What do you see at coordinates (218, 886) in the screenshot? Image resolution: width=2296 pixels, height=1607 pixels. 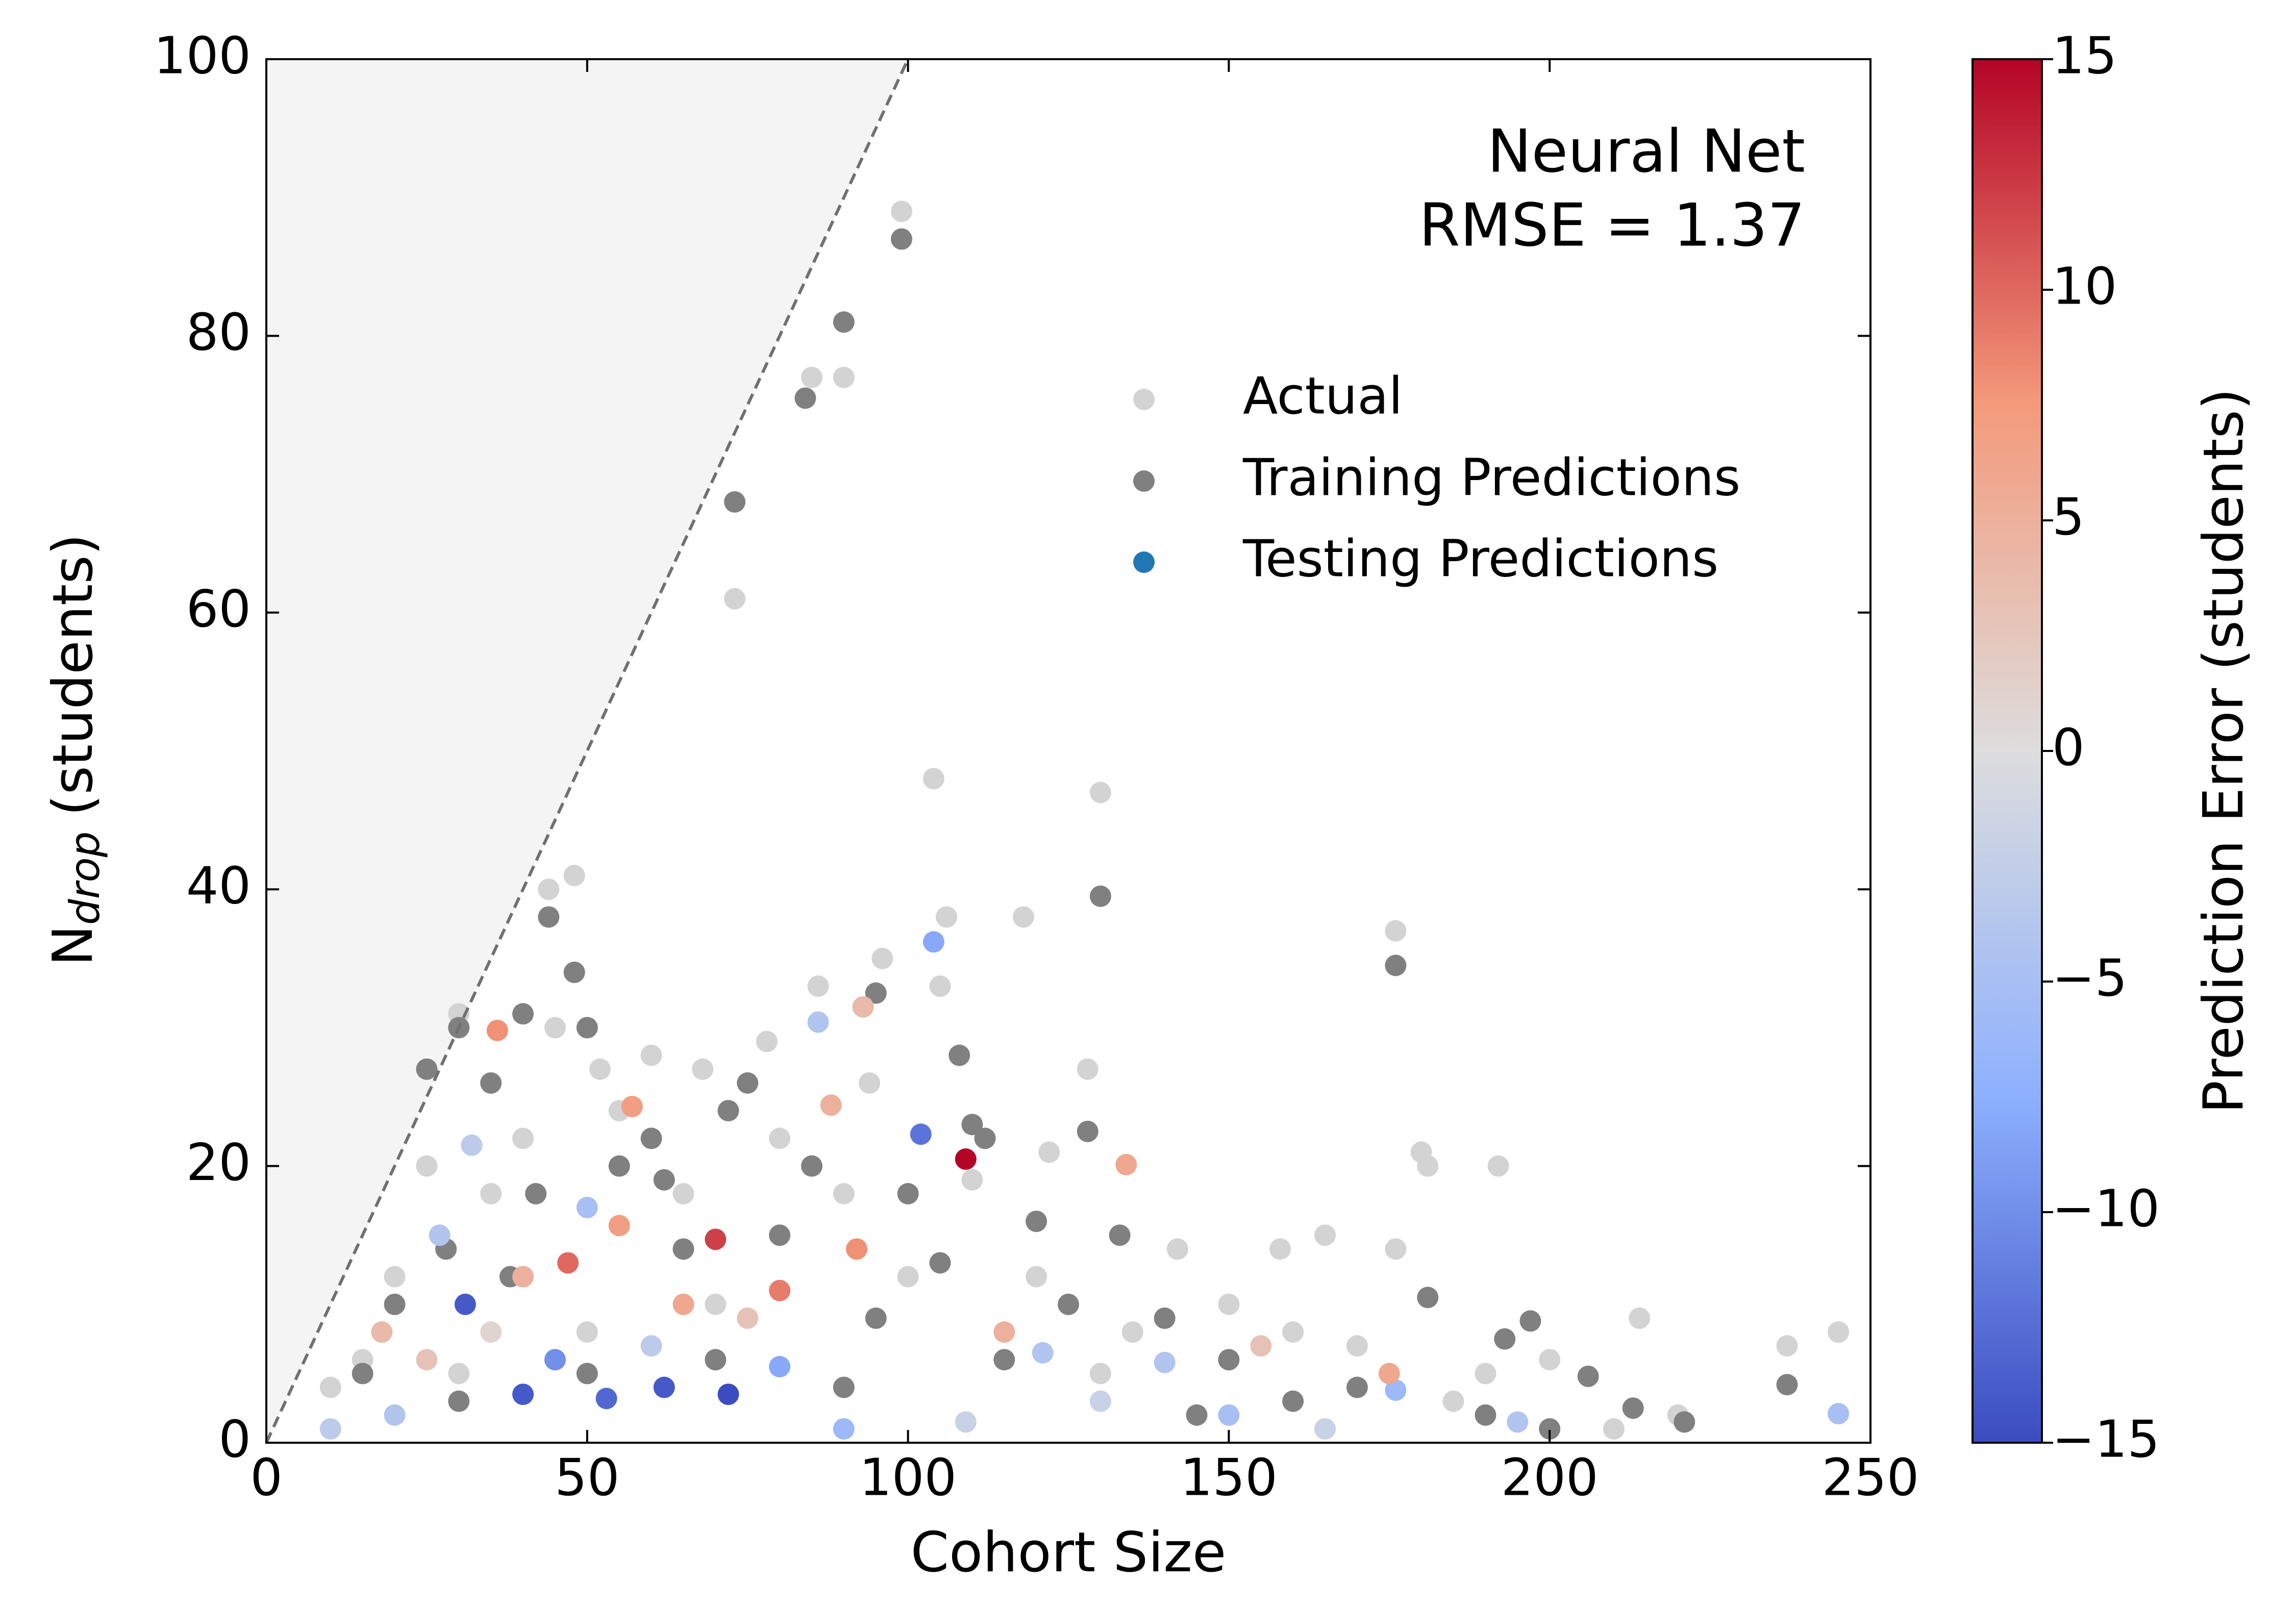 I see `y-tick-label: 40` at bounding box center [218, 886].